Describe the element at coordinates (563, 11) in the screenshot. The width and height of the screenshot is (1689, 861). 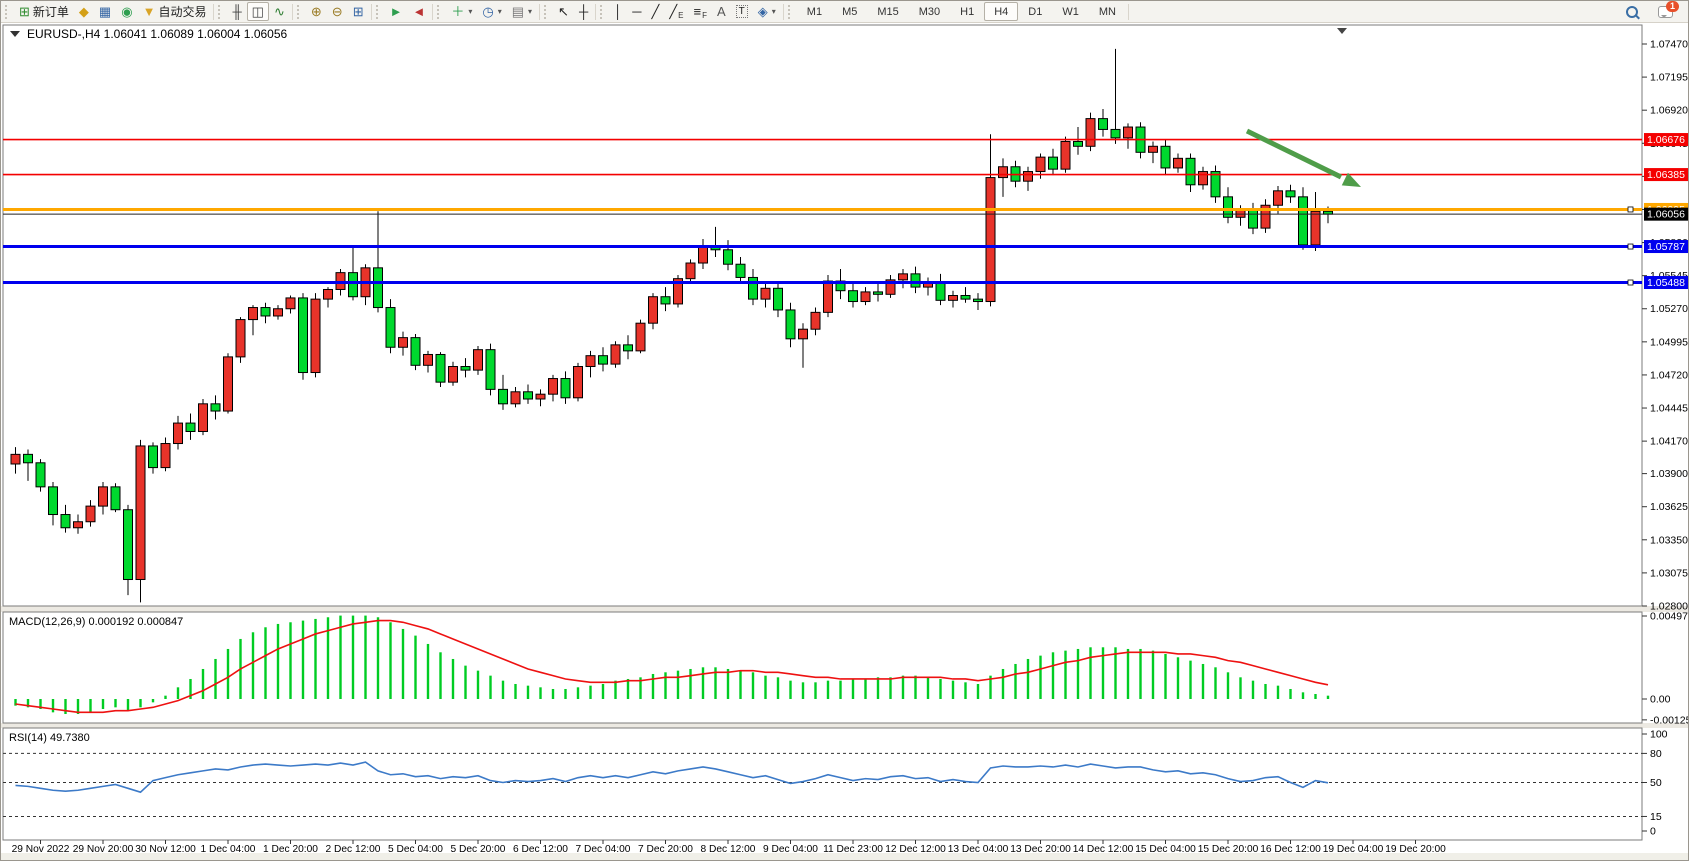
I see `cursor-button: ↖` at that location.